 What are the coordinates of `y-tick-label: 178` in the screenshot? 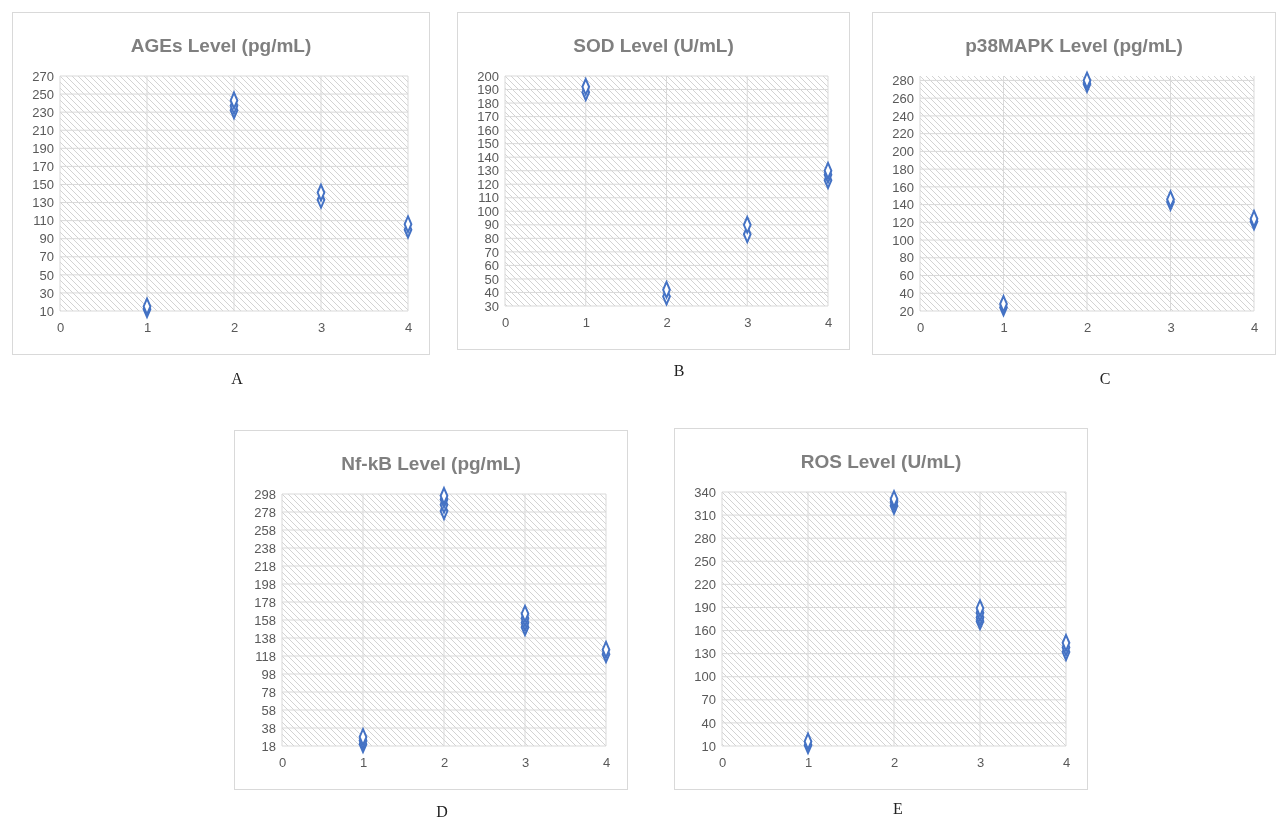 It's located at (265, 602).